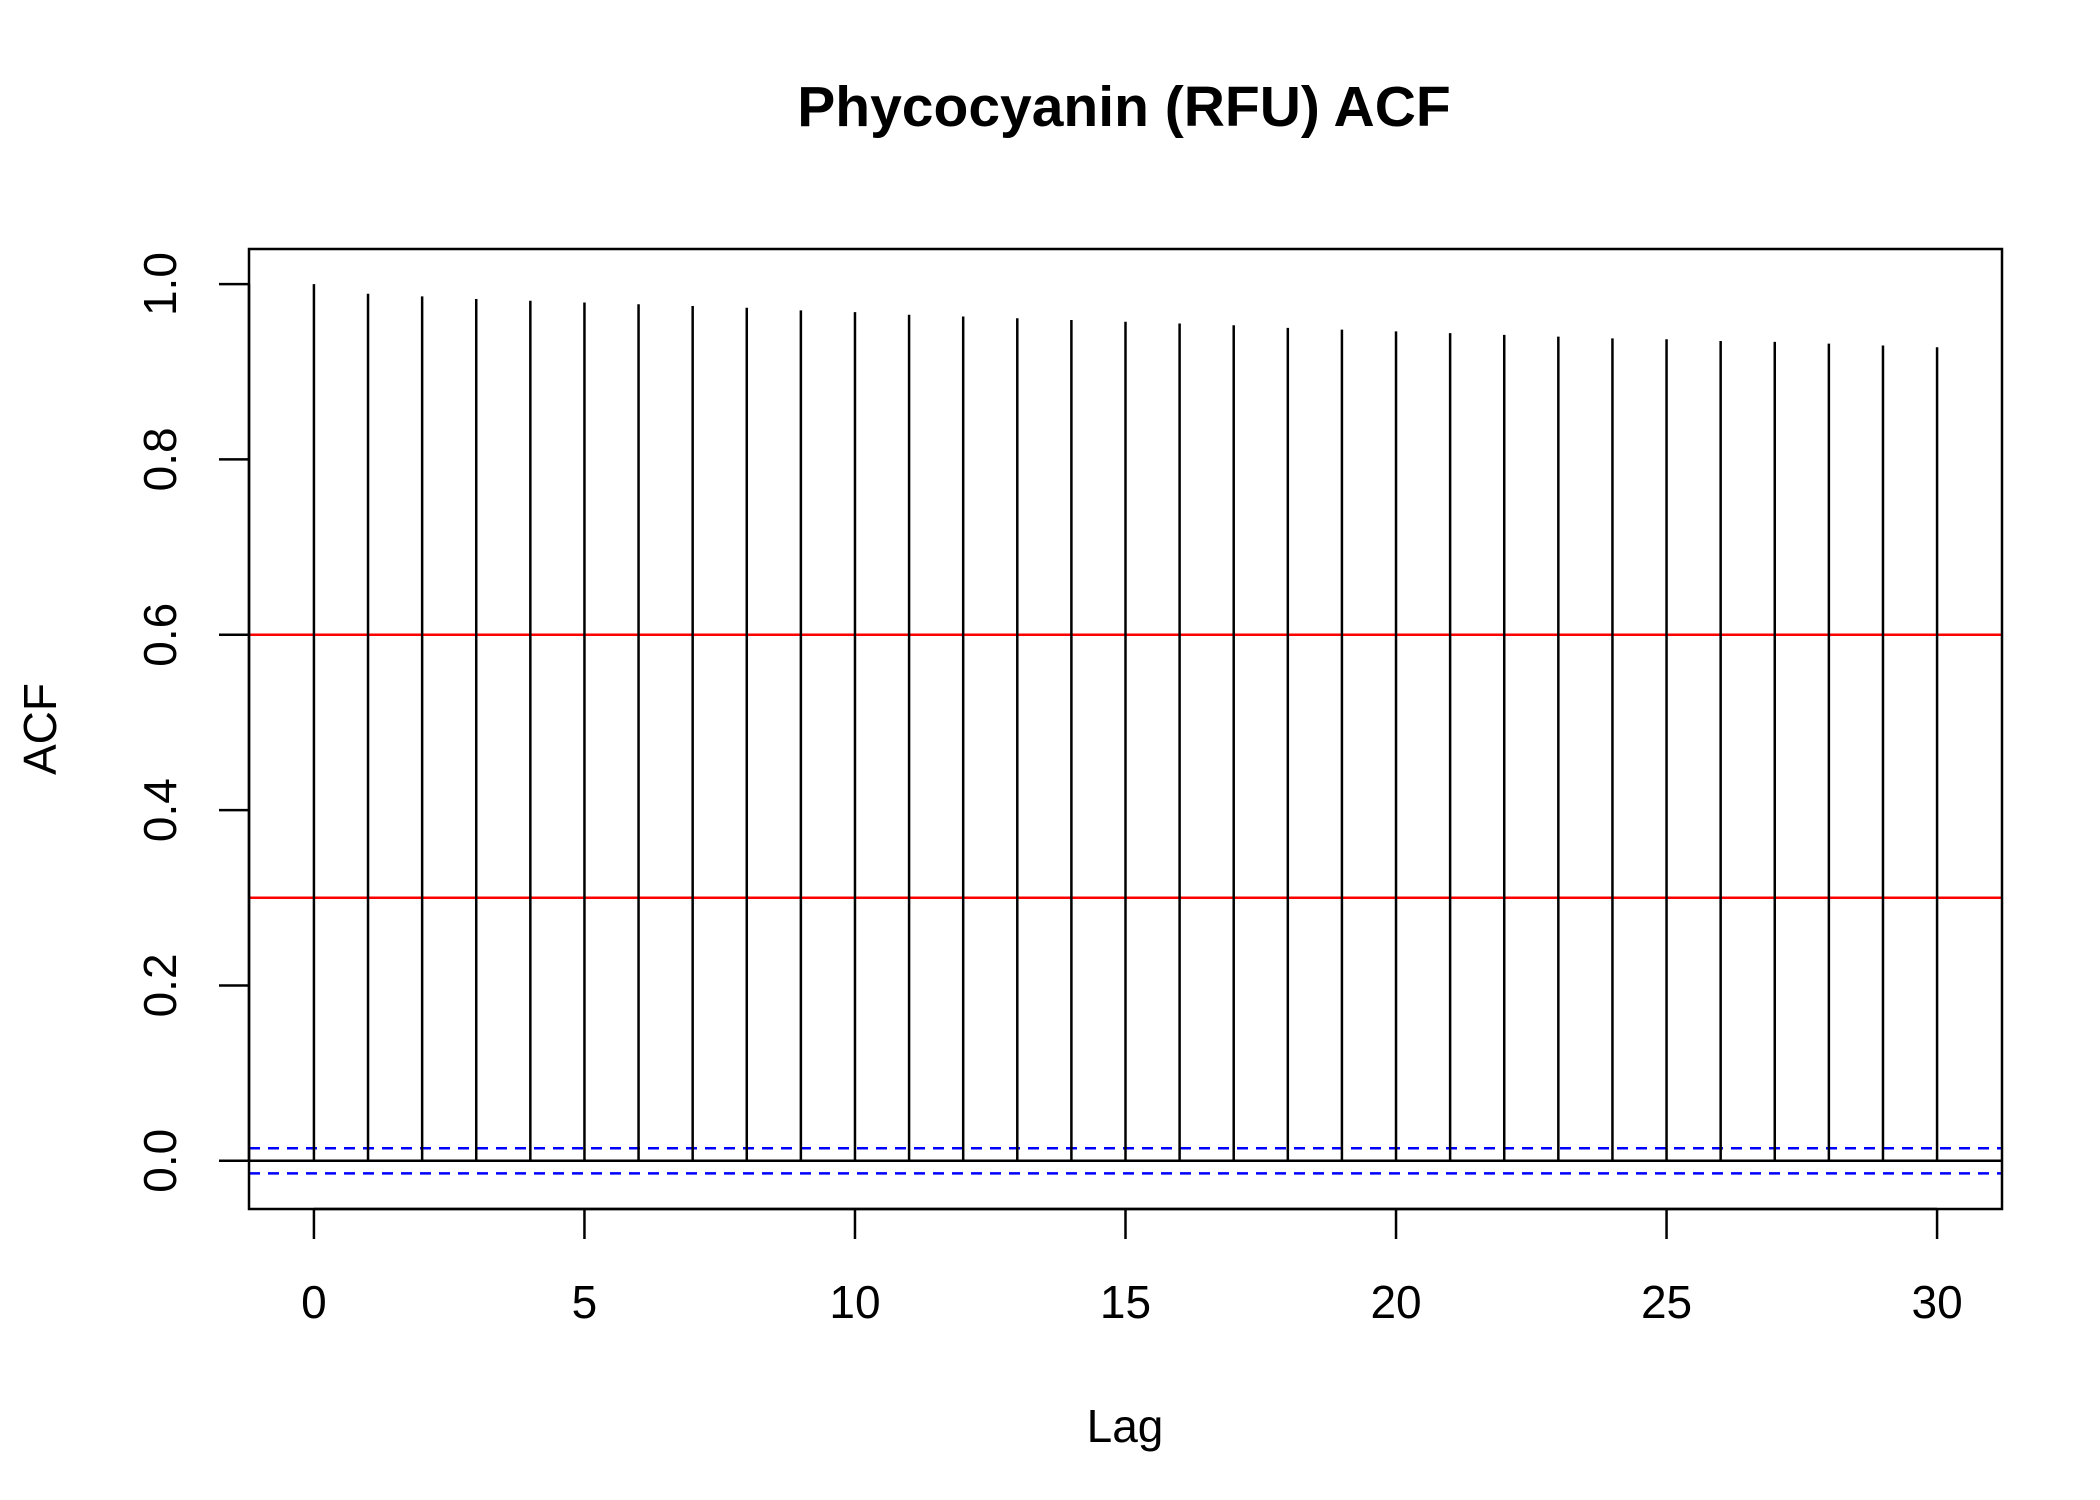  I want to click on y-tick-label-2: 0.4, so click(160, 810).